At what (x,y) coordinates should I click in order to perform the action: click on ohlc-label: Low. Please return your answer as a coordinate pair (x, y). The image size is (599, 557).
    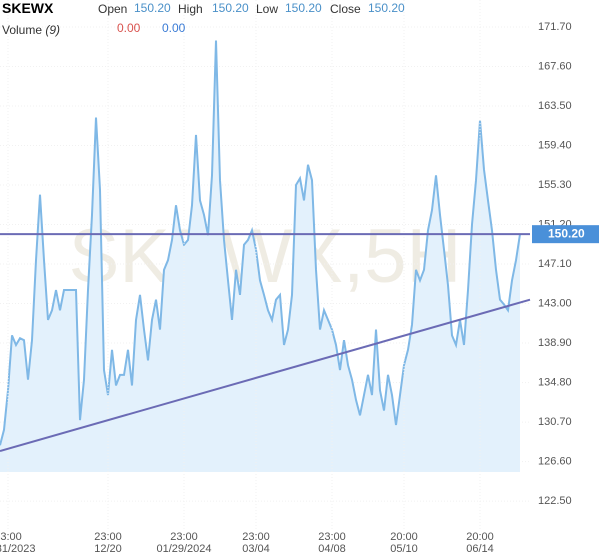
    Looking at the image, I should click on (267, 9).